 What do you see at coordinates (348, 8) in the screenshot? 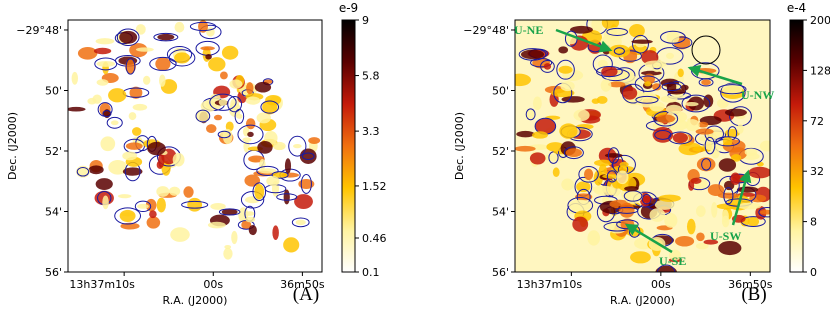
I see `colorbar-label: e-9` at bounding box center [348, 8].